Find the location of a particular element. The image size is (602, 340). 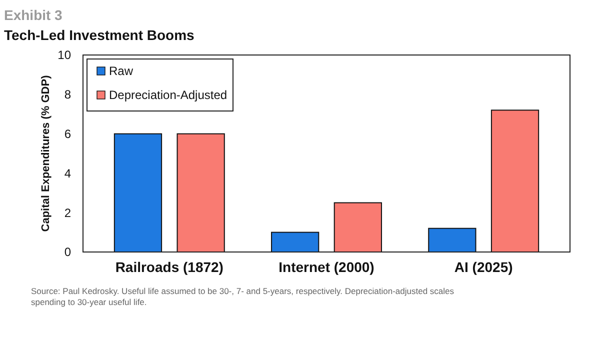

y-tick-label: 6 is located at coordinates (68, 134).